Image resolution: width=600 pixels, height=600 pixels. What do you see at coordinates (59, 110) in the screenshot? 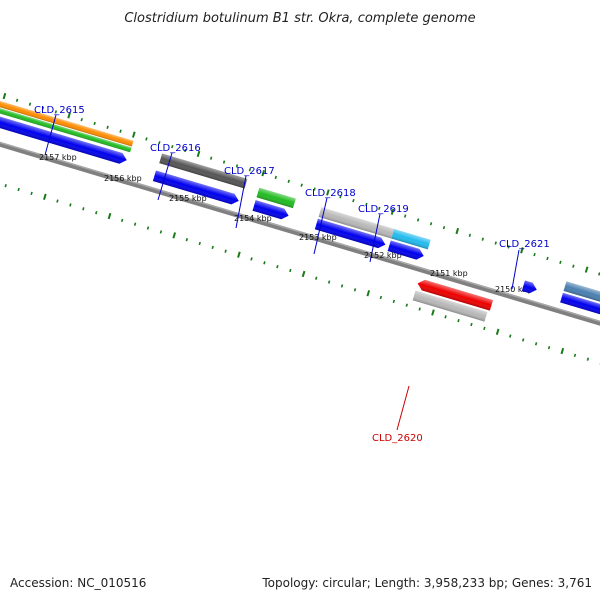
I see `gene-label-cld-2615: CLD_2615` at bounding box center [59, 110].